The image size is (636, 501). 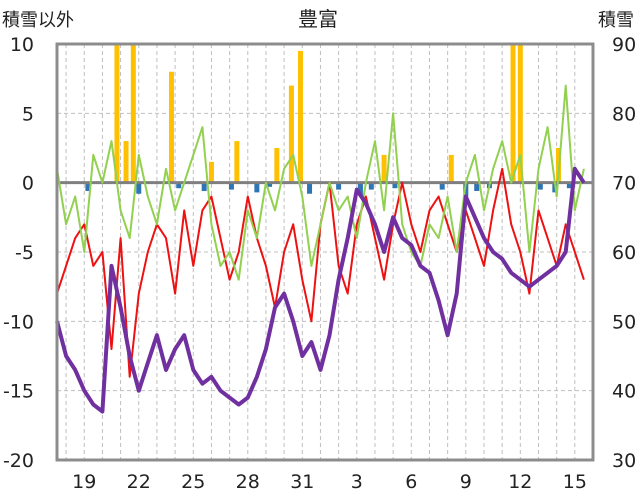 I want to click on right-tick-label: 40, so click(x=624, y=392).